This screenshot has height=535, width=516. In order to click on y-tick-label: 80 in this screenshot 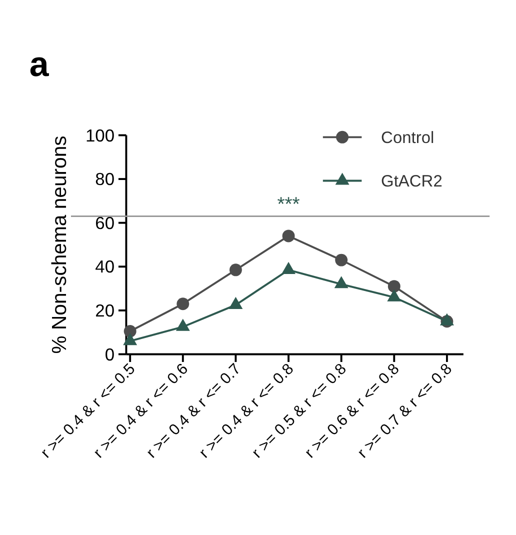, I will do `click(105, 179)`.